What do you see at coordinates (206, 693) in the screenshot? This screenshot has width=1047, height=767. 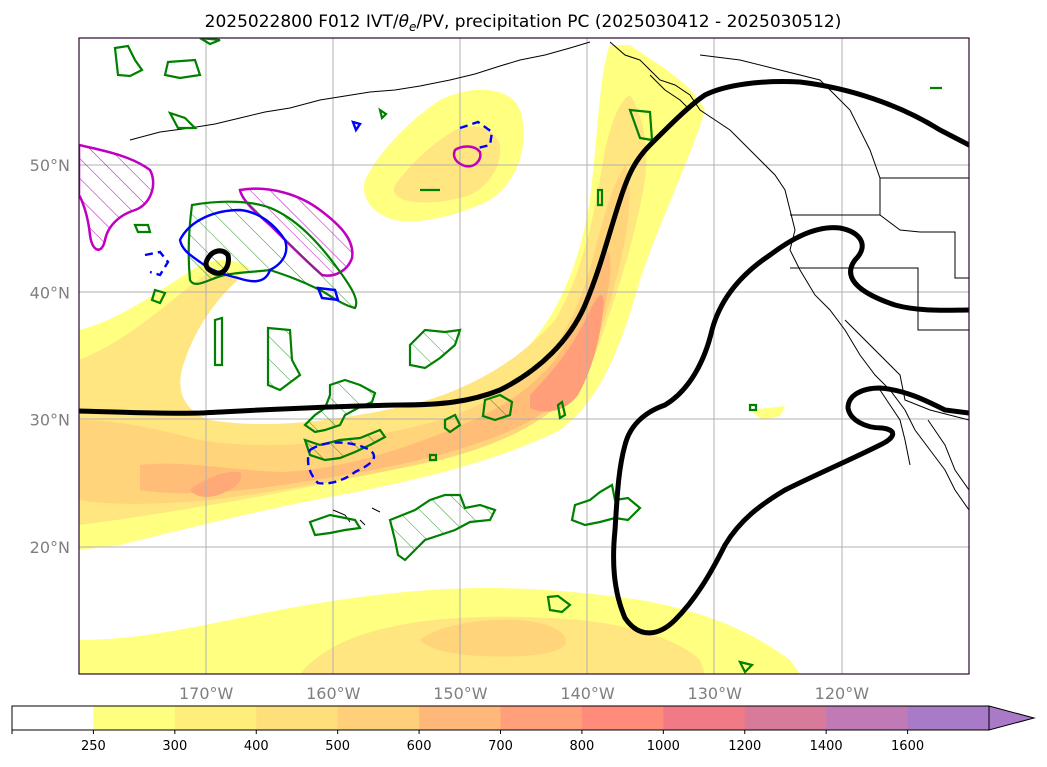 I see `lon-tick-label: 170°W` at bounding box center [206, 693].